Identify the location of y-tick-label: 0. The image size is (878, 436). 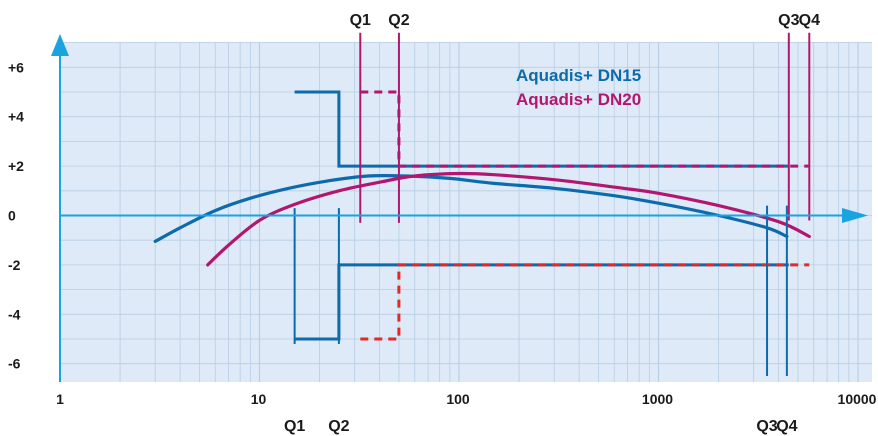
(12, 216).